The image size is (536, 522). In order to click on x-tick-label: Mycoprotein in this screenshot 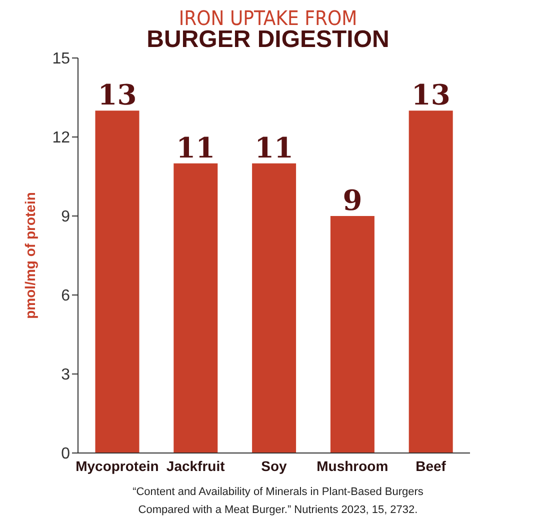, I will do `click(117, 466)`.